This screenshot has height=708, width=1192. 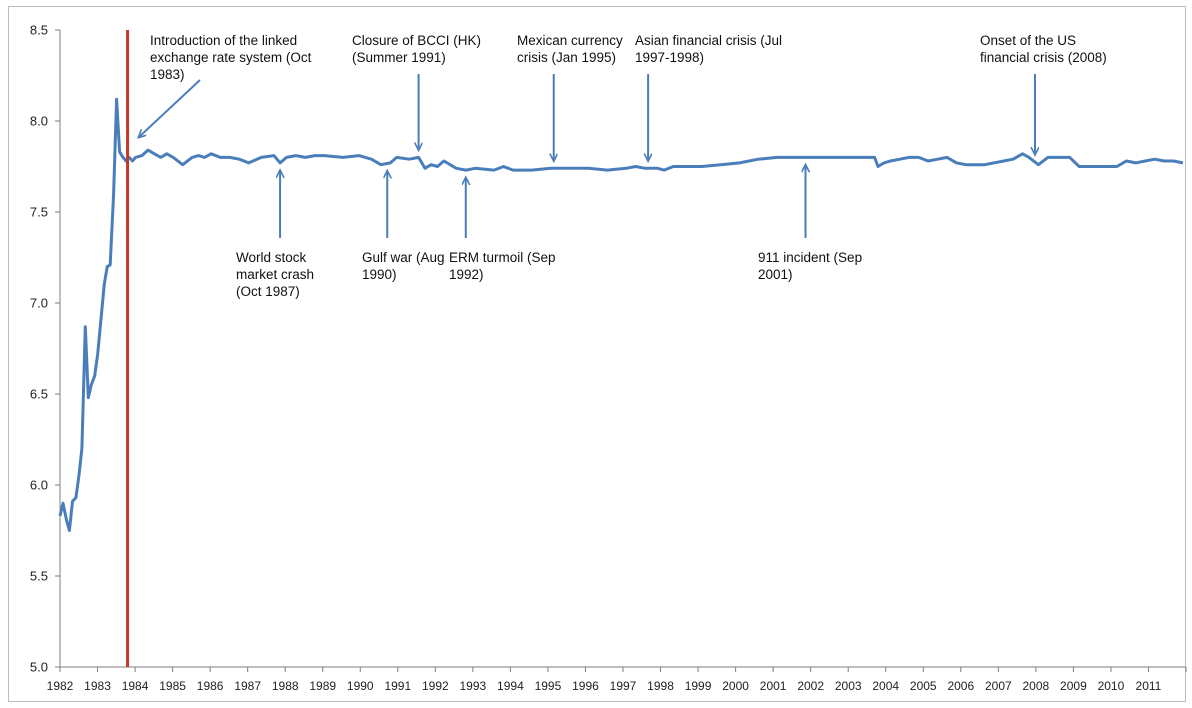 I want to click on annotation-label: ERM turmoil (Sep, so click(x=502, y=257).